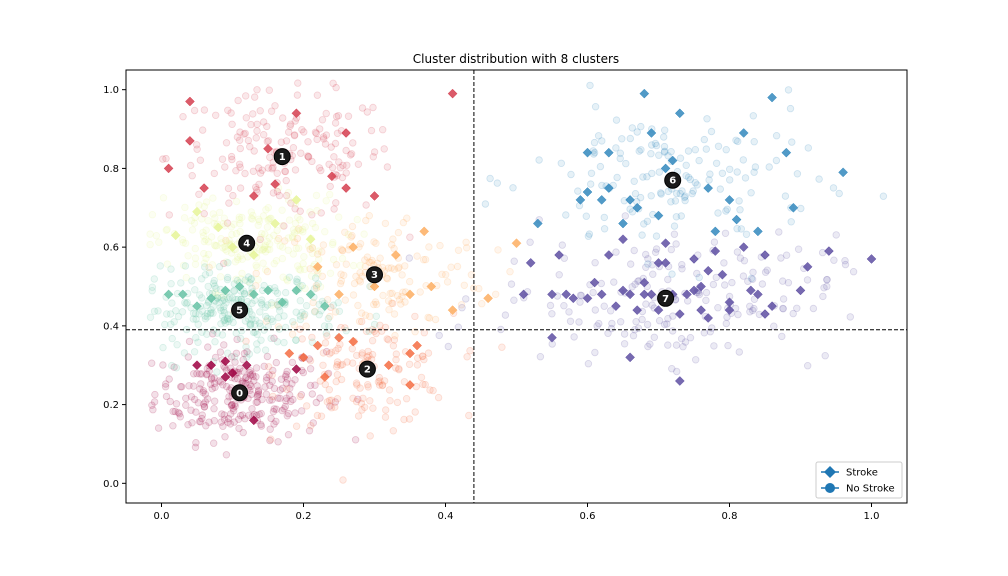 The height and width of the screenshot is (576, 1008). Describe the element at coordinates (111, 90) in the screenshot. I see `y-tick-label: 1.0` at that location.